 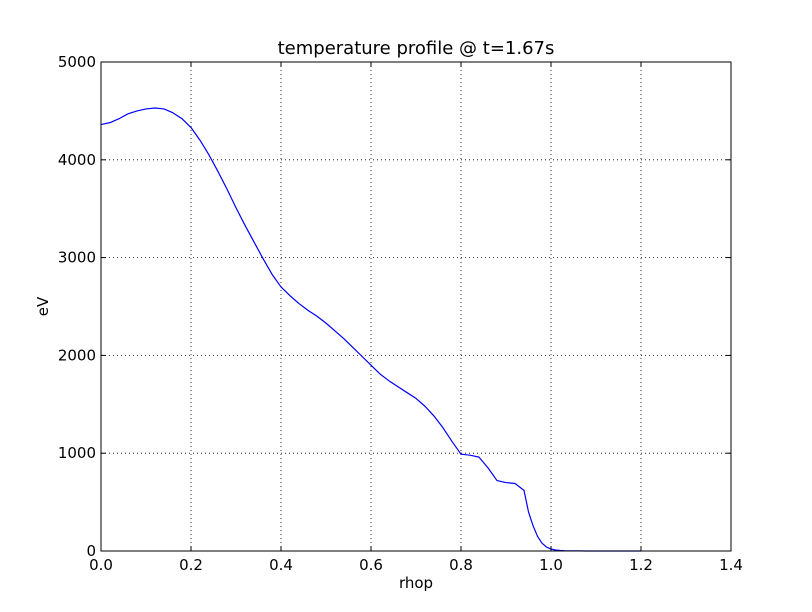 I want to click on y-axis-label: eV, so click(x=43, y=306).